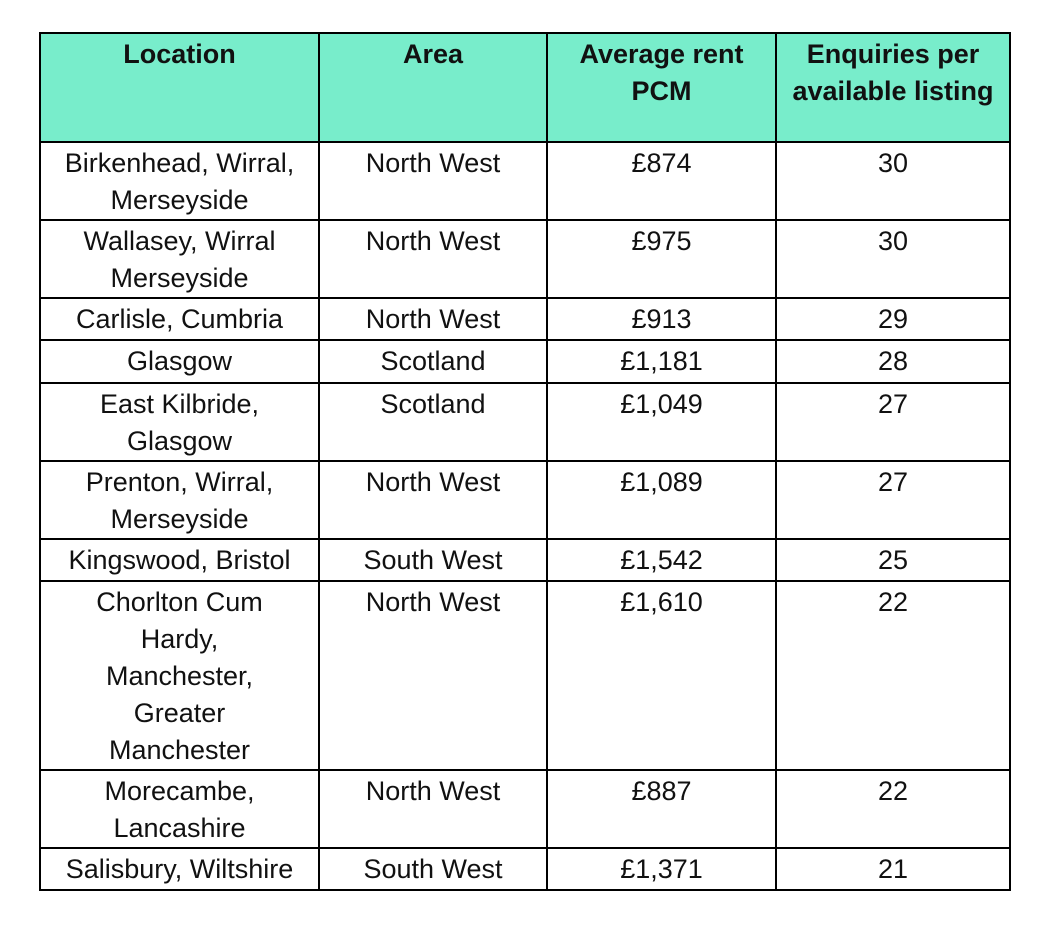 The image size is (1054, 932). Describe the element at coordinates (661, 422) in the screenshot. I see `table-cell: £1,049` at that location.